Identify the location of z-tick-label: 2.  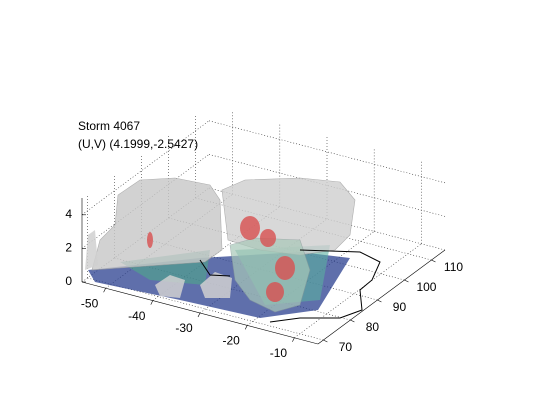
(68, 248).